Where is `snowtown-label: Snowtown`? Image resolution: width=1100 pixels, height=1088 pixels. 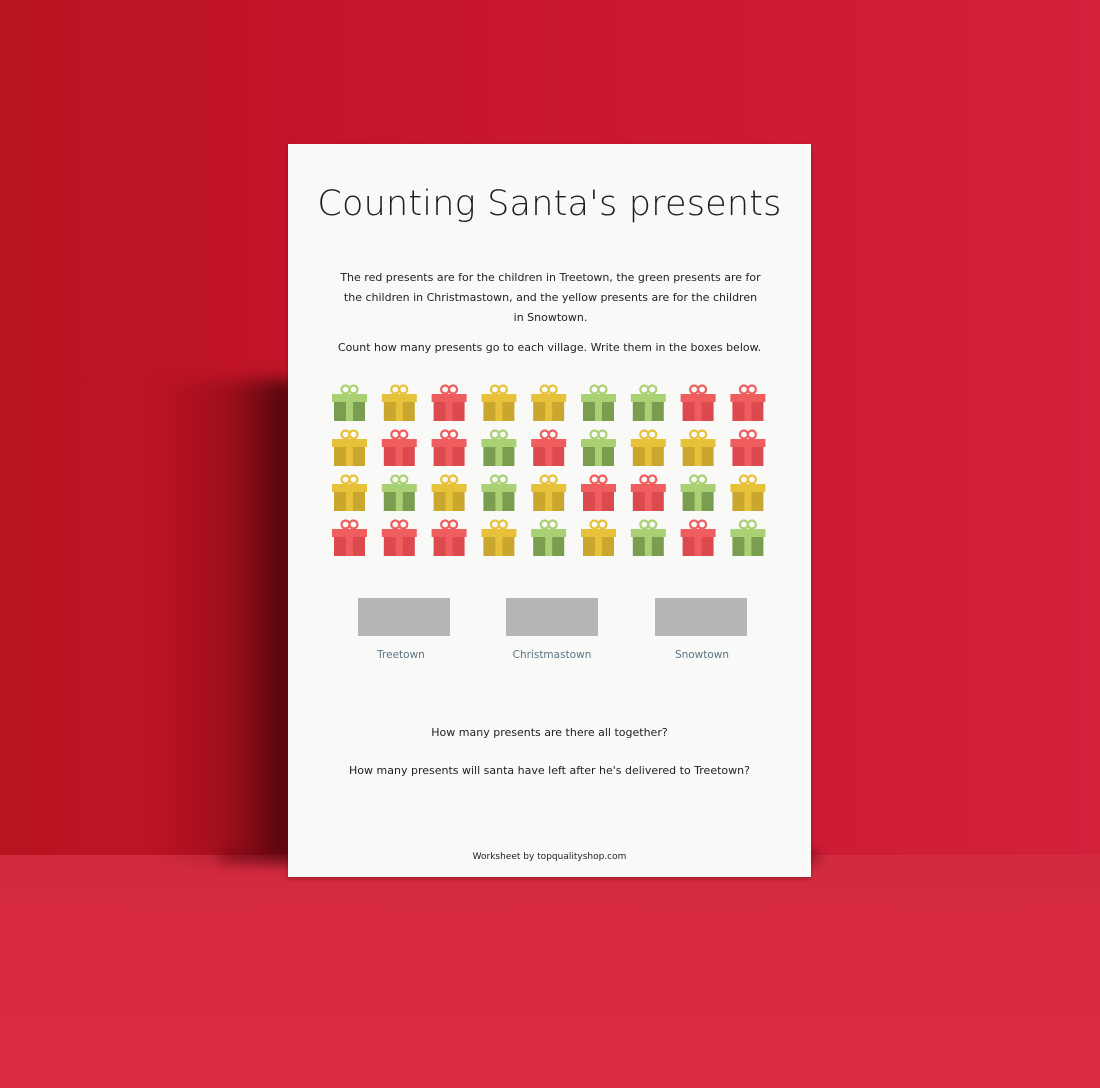 snowtown-label: Snowtown is located at coordinates (702, 655).